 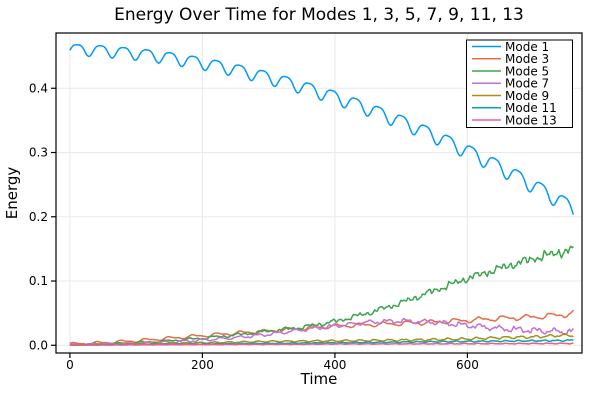 I want to click on legend-label-mode-7: Mode 7, so click(x=527, y=84).